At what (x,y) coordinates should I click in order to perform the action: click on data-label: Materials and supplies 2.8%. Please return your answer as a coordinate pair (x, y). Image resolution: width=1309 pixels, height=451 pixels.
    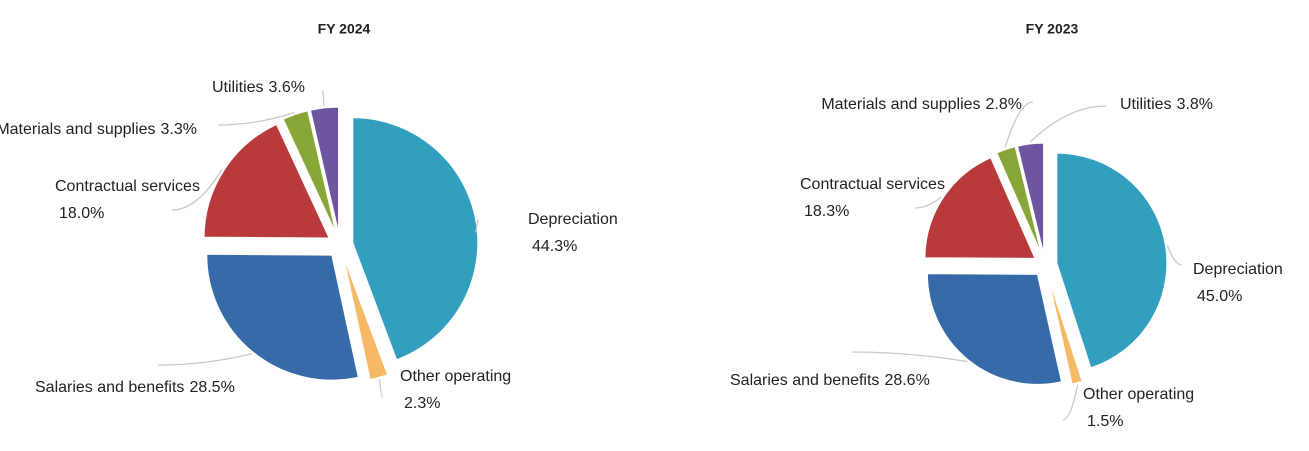
    Looking at the image, I should click on (921, 104).